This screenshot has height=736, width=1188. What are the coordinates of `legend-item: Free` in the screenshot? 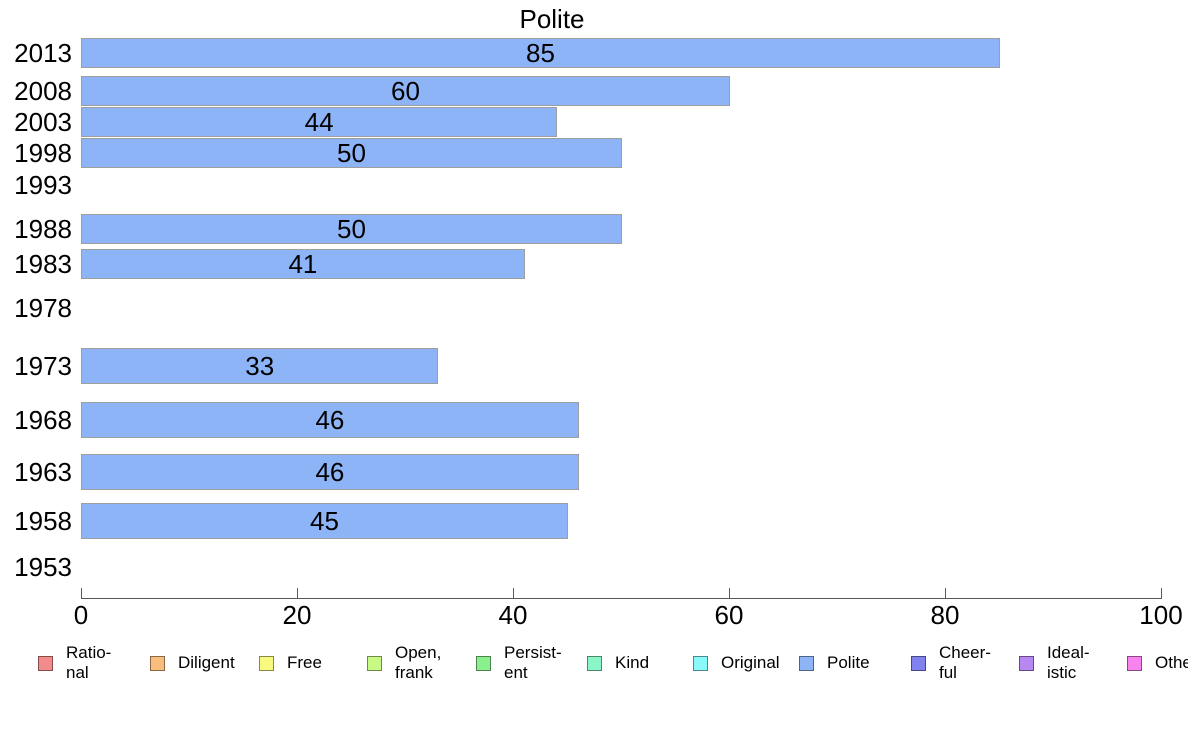 It's located at (290, 663).